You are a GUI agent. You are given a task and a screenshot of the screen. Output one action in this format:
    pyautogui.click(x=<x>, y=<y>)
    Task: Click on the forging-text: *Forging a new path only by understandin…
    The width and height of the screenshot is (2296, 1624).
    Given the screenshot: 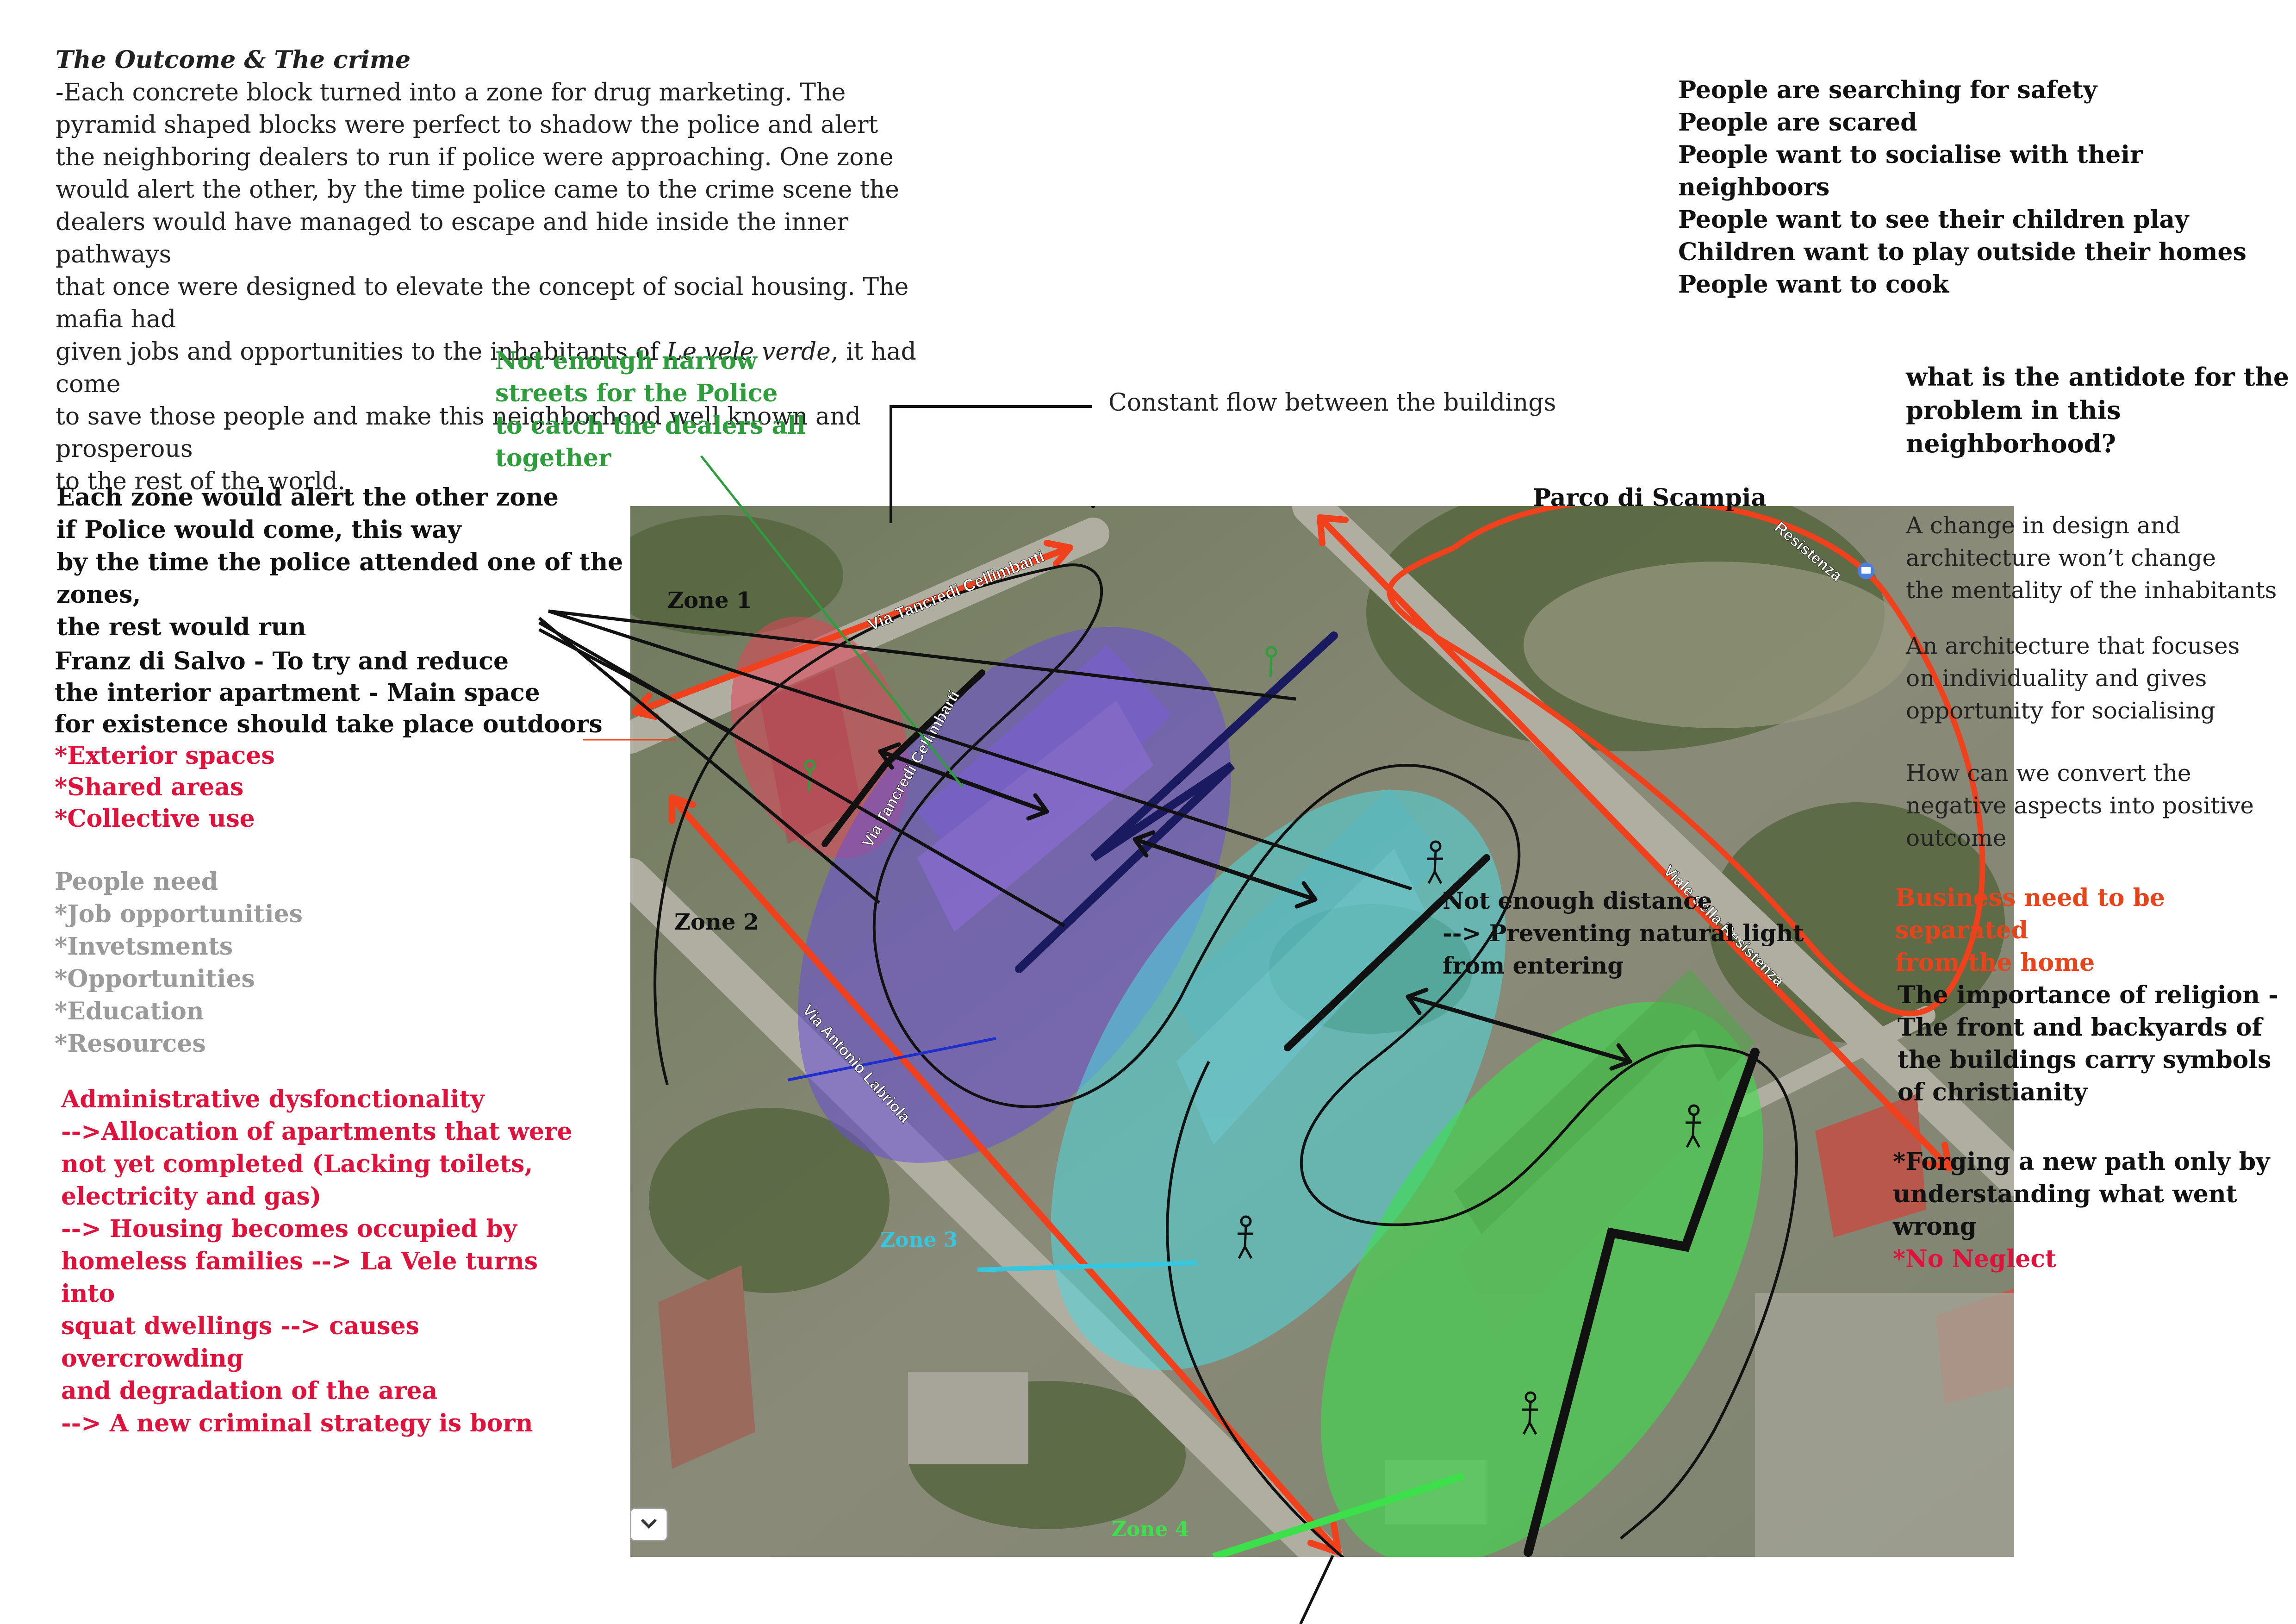 What is the action you would take?
    pyautogui.click(x=2081, y=1194)
    